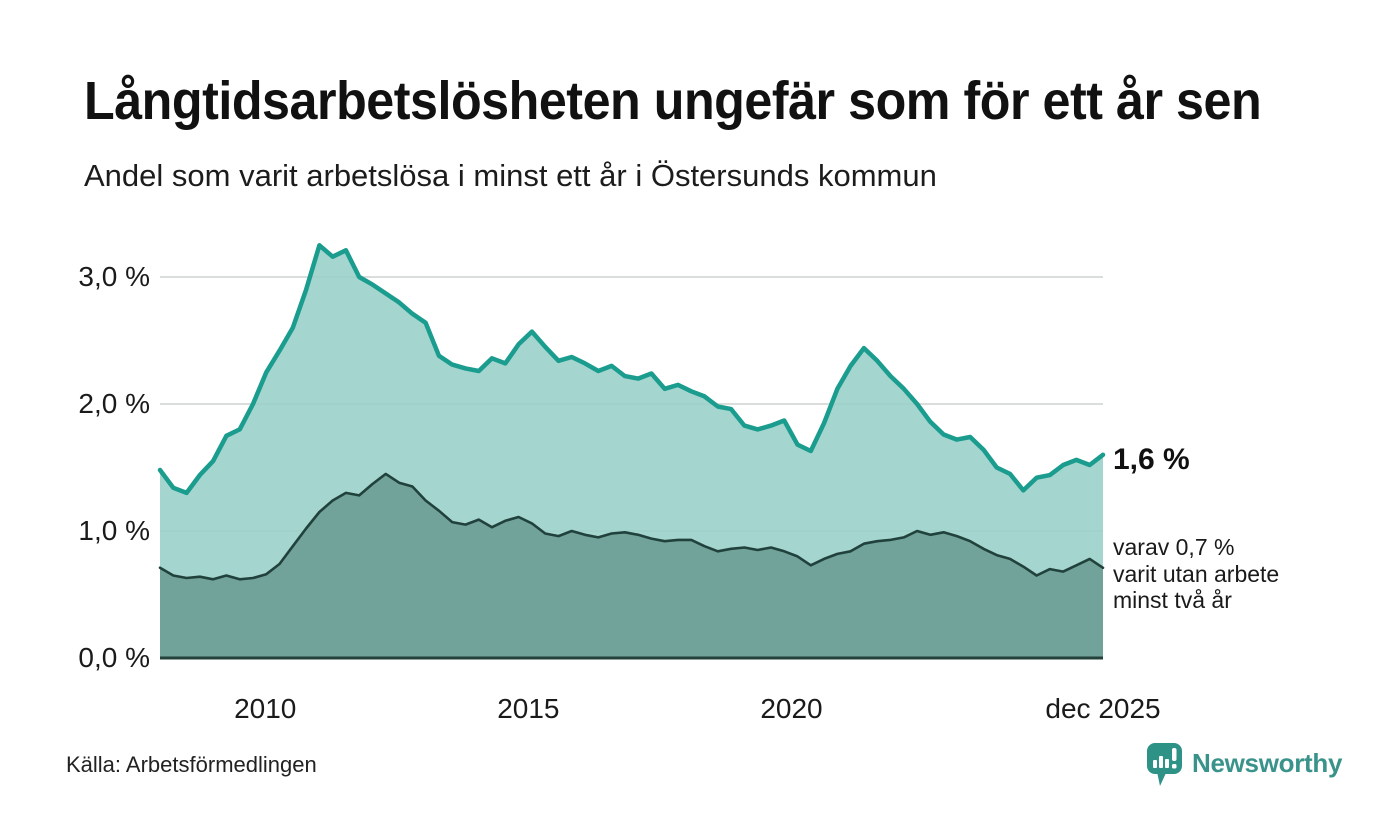 The image size is (1400, 840). I want to click on line-arbetslösa-minst-två-år, so click(631, 526).